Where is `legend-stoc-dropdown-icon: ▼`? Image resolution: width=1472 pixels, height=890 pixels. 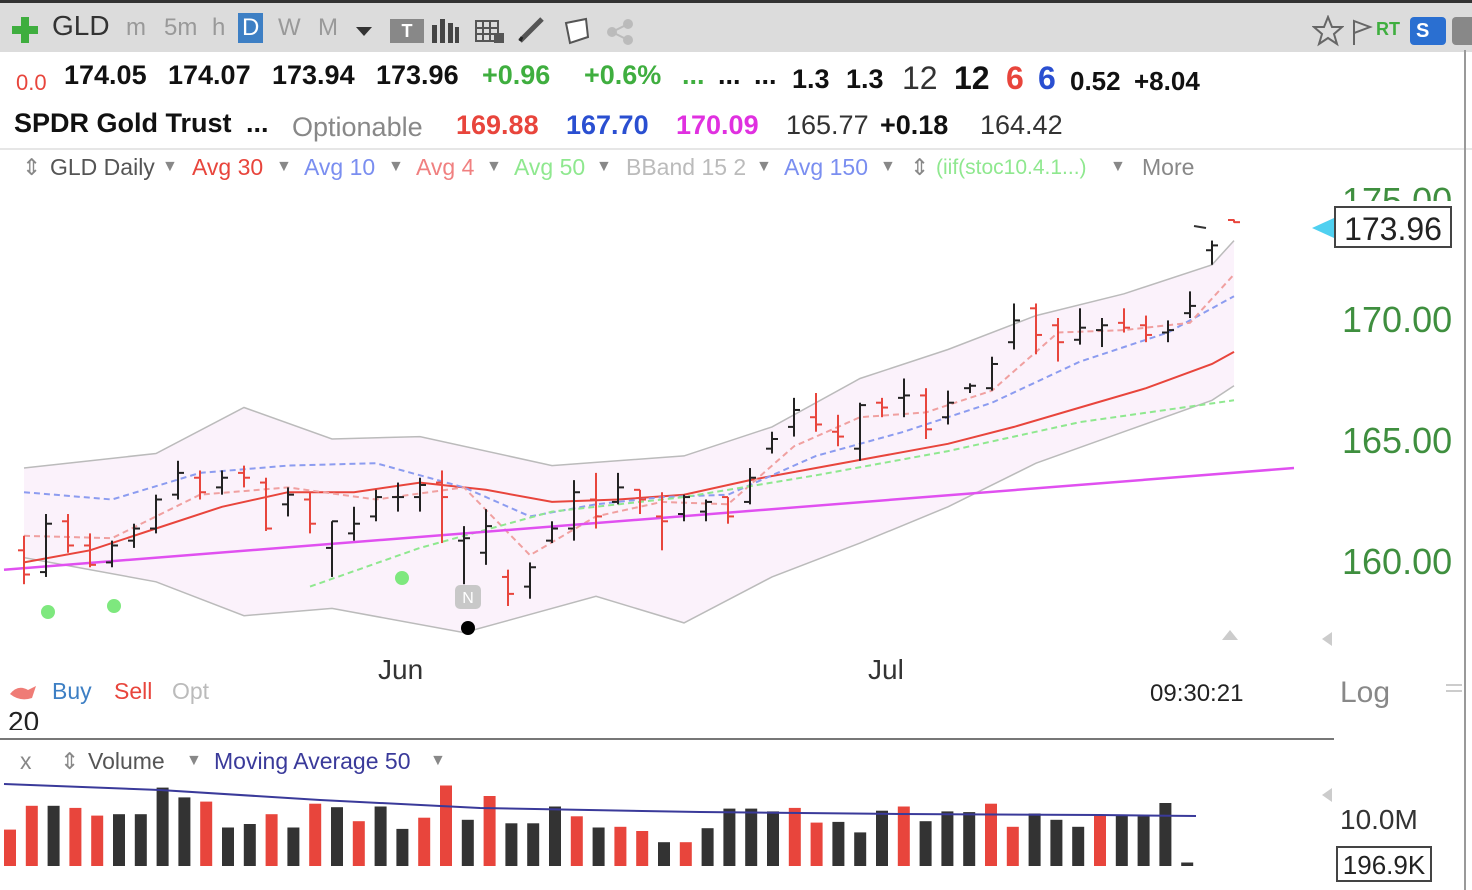
legend-stoc-dropdown-icon: ▼ is located at coordinates (1118, 166).